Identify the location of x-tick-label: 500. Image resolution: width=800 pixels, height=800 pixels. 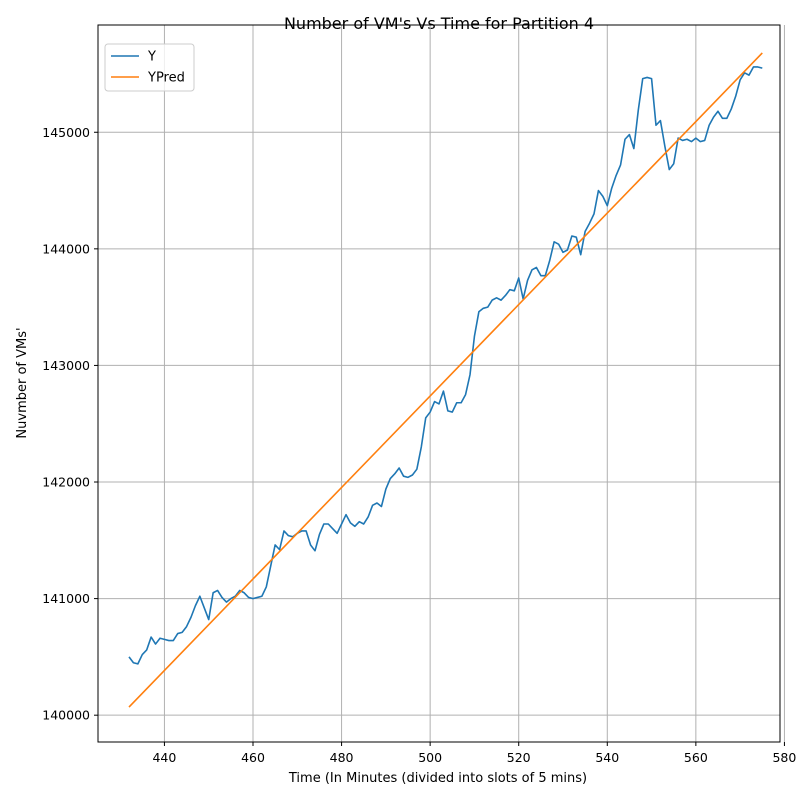
(430, 757).